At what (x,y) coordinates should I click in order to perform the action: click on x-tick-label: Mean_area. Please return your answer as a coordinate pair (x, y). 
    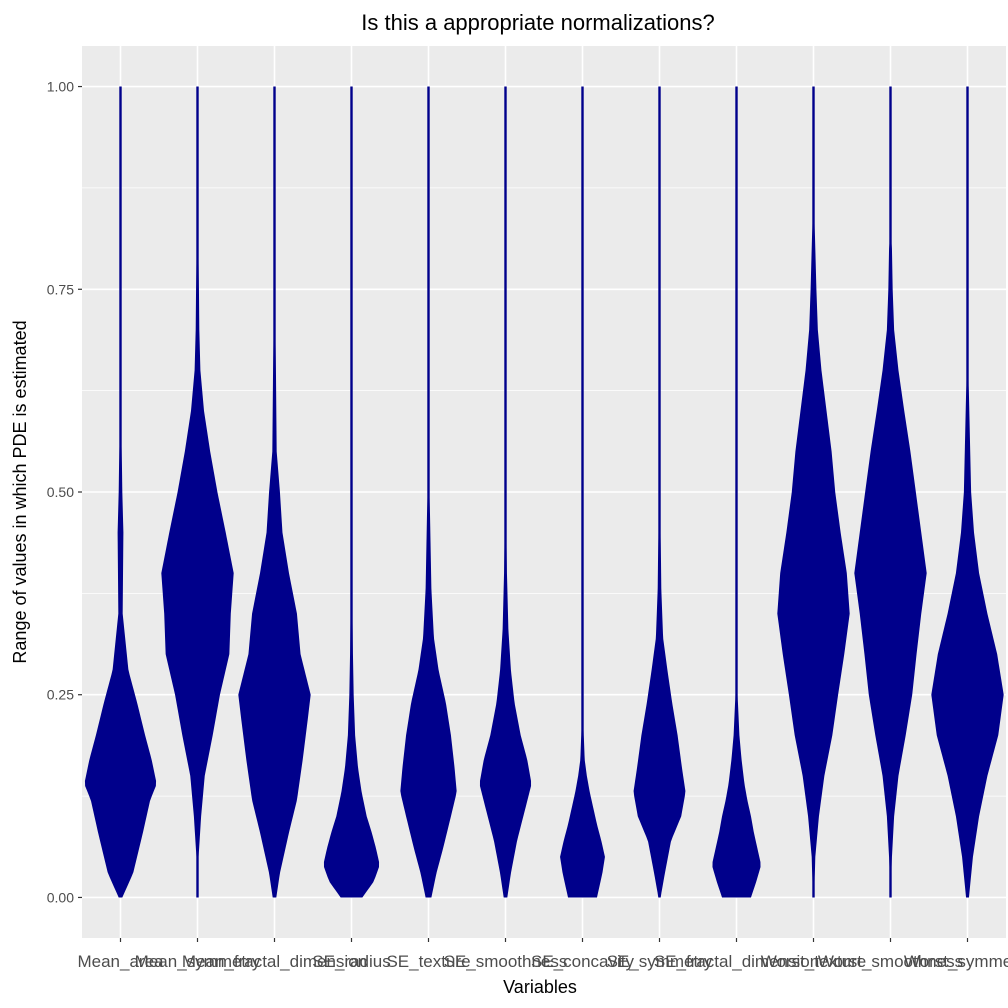
    Looking at the image, I should click on (120, 961).